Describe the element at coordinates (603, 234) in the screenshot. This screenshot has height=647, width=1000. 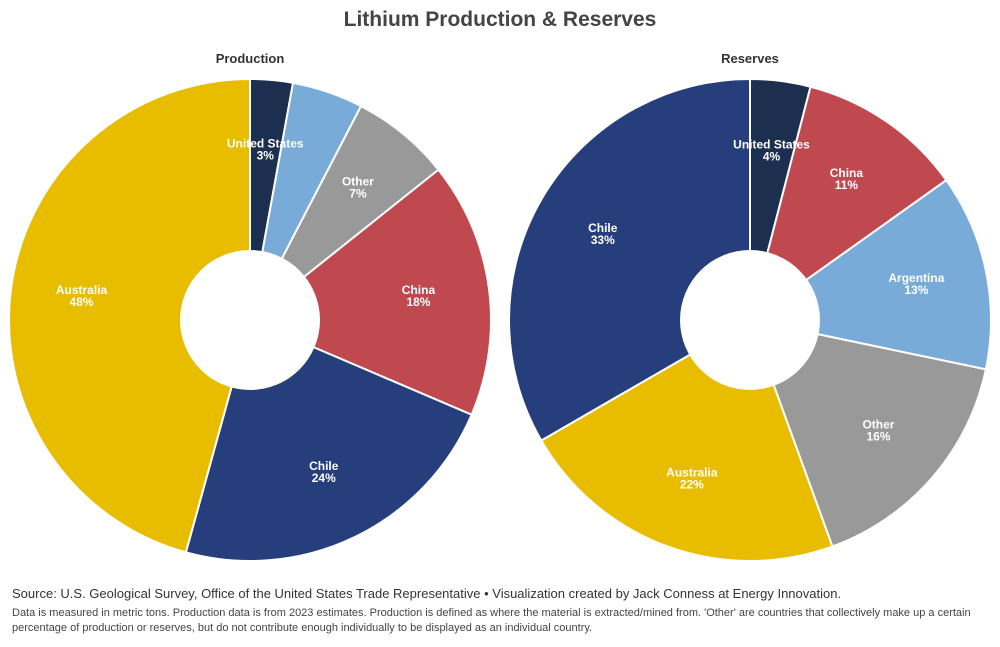
I see `reserves-label-chile: Chile 33%` at that location.